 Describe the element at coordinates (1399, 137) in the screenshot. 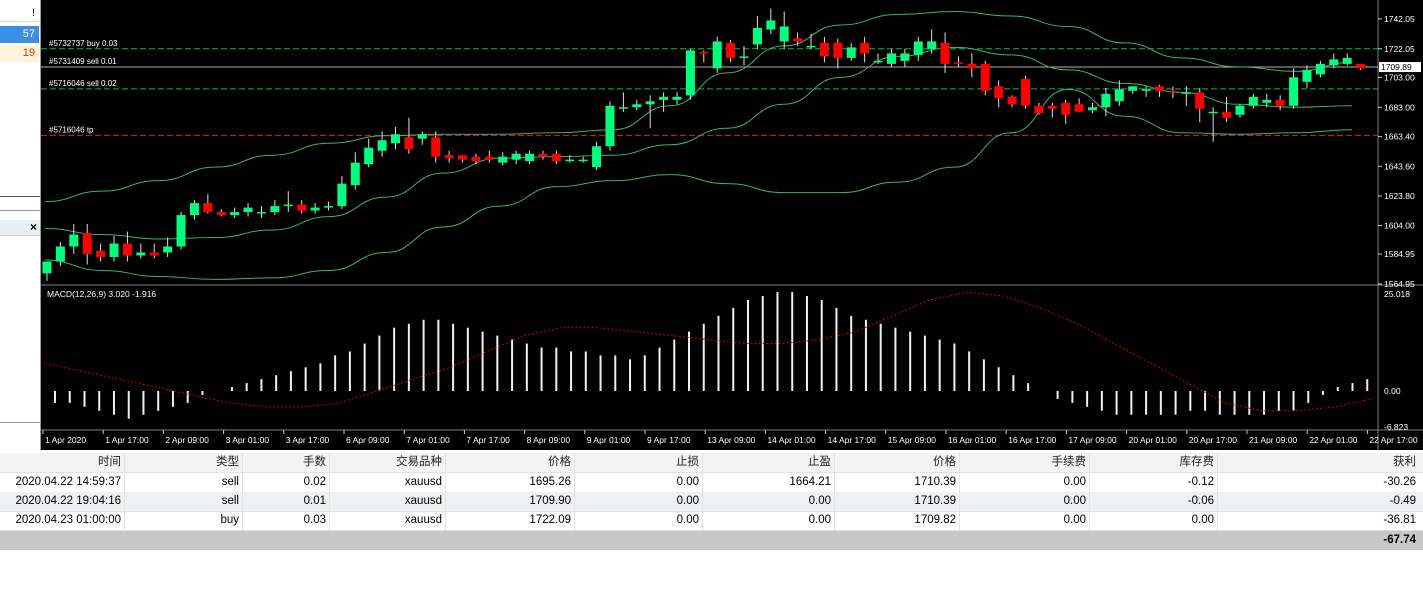

I see `price-tick-label: 1663.40` at that location.